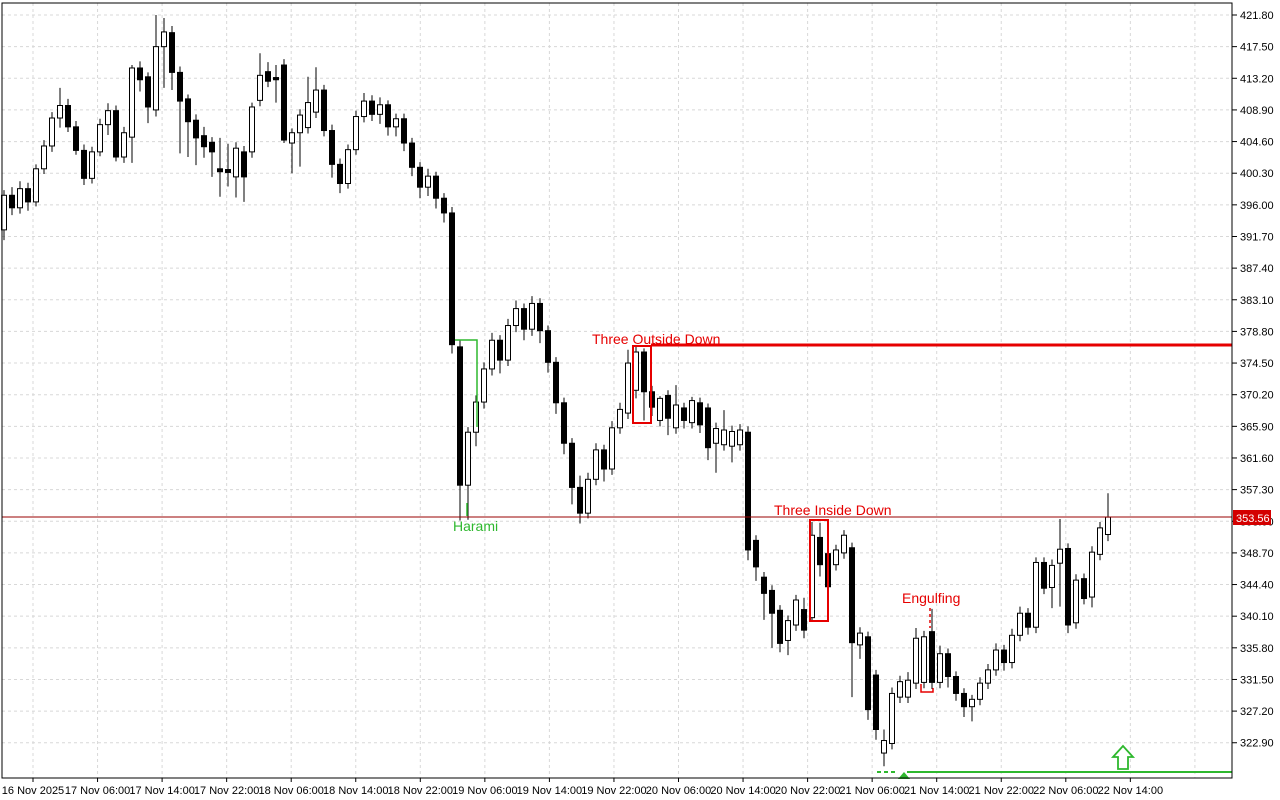 This screenshot has width=1280, height=800. What do you see at coordinates (819, 570) in the screenshot?
I see `pattern-rect-three-inside-down` at bounding box center [819, 570].